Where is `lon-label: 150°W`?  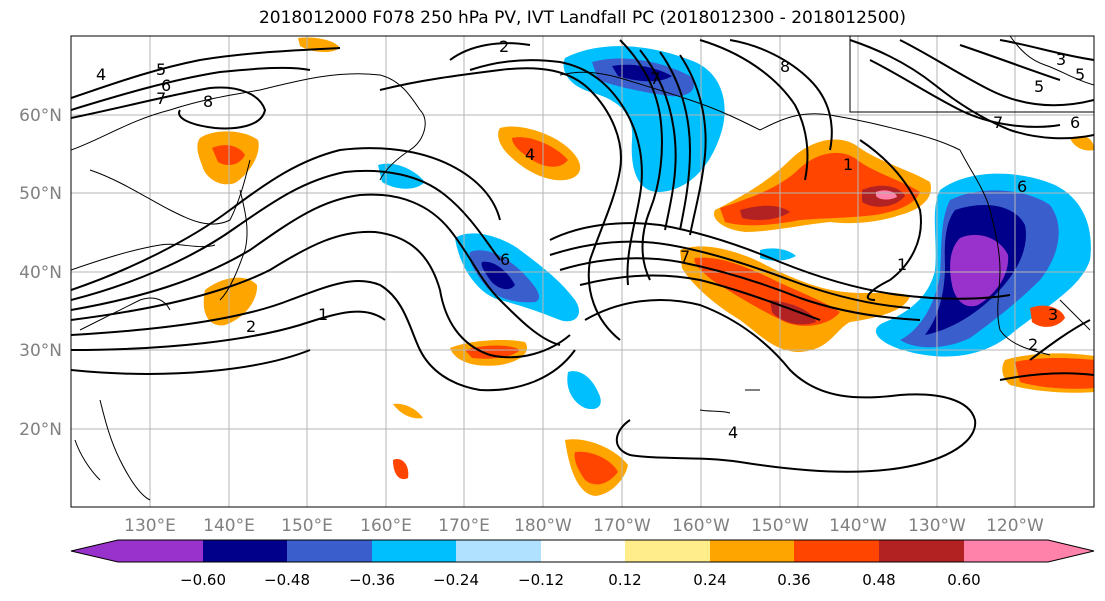
lon-label: 150°W is located at coordinates (780, 526).